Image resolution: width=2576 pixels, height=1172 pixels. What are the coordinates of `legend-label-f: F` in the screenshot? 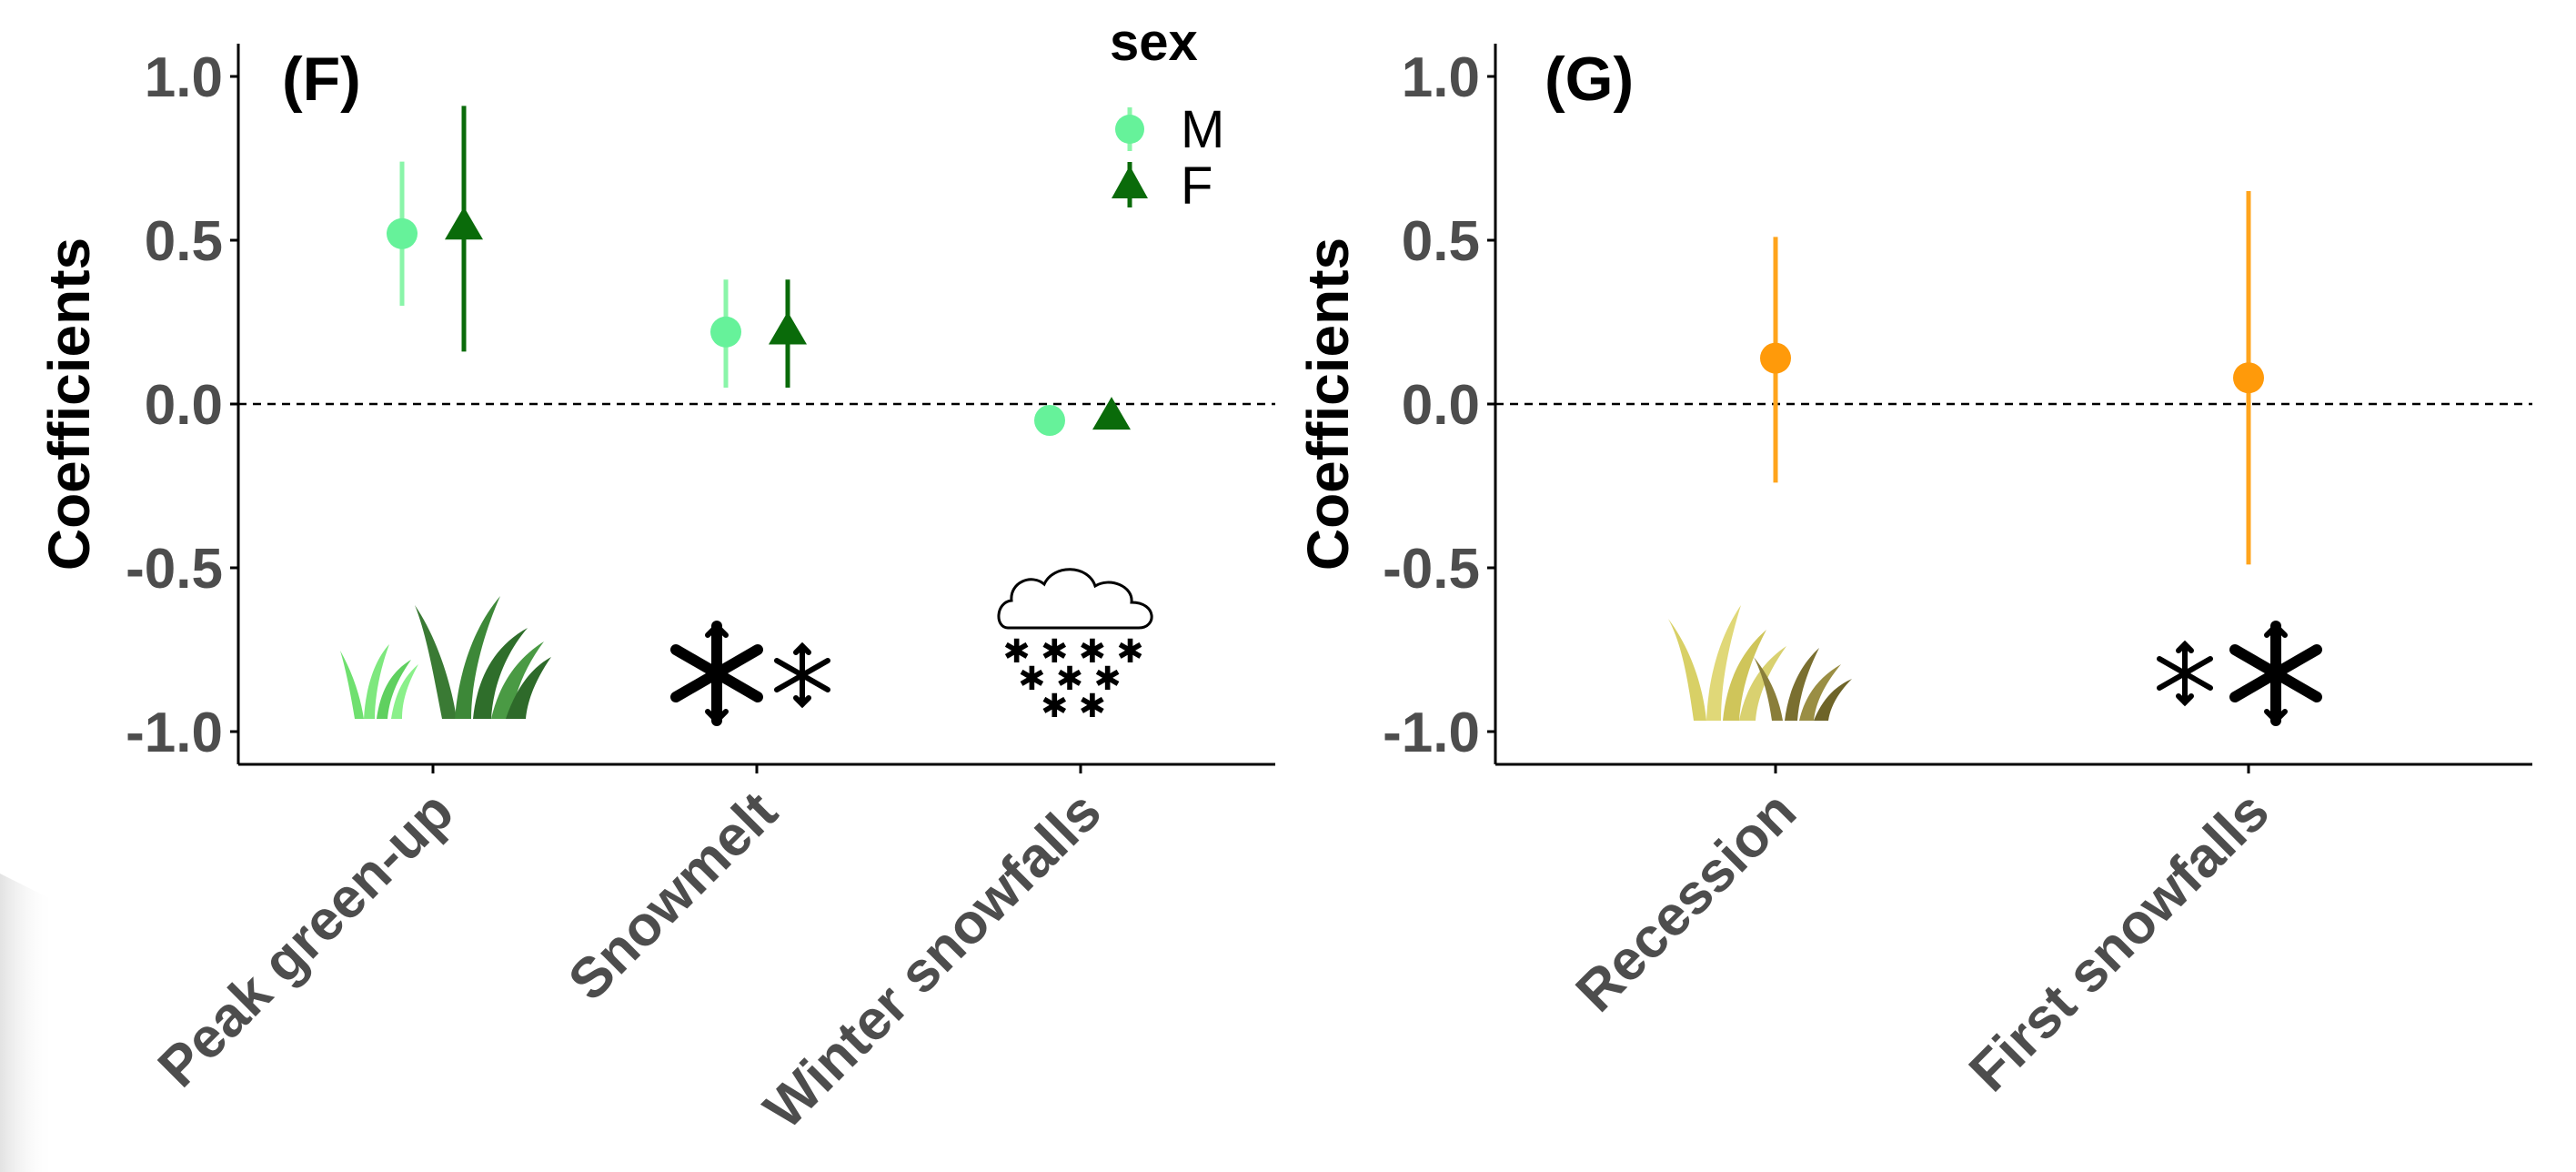 It's located at (1197, 186).